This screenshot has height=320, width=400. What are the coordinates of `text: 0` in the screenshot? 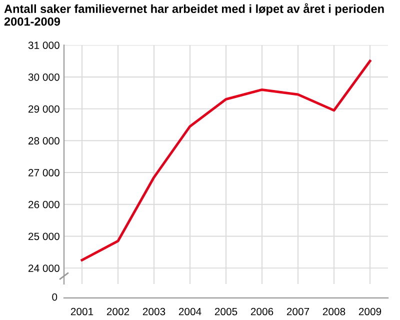 It's located at (55, 297).